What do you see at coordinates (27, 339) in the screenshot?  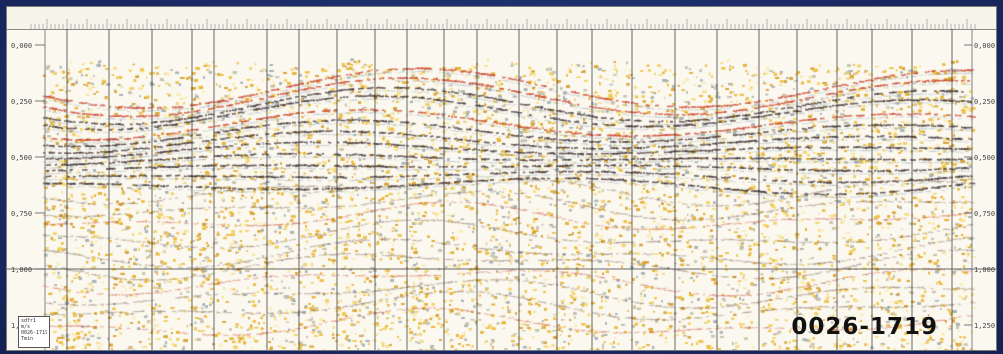 I see `legend-line-4: Tmin` at bounding box center [27, 339].